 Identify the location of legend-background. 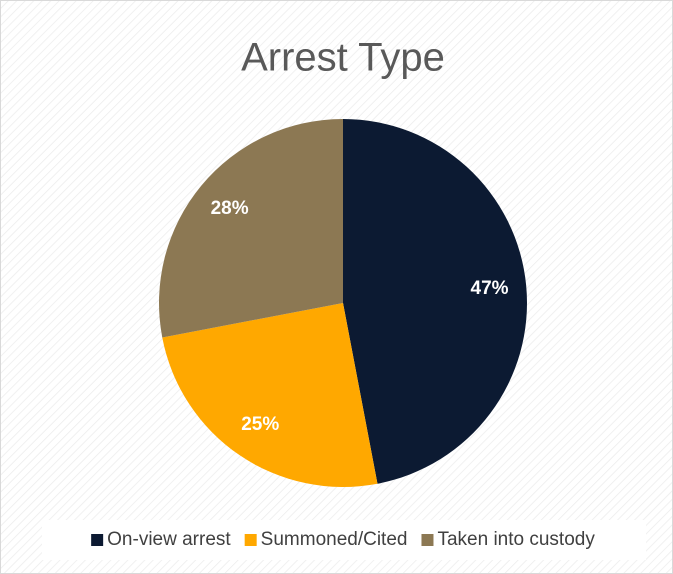
(344, 540).